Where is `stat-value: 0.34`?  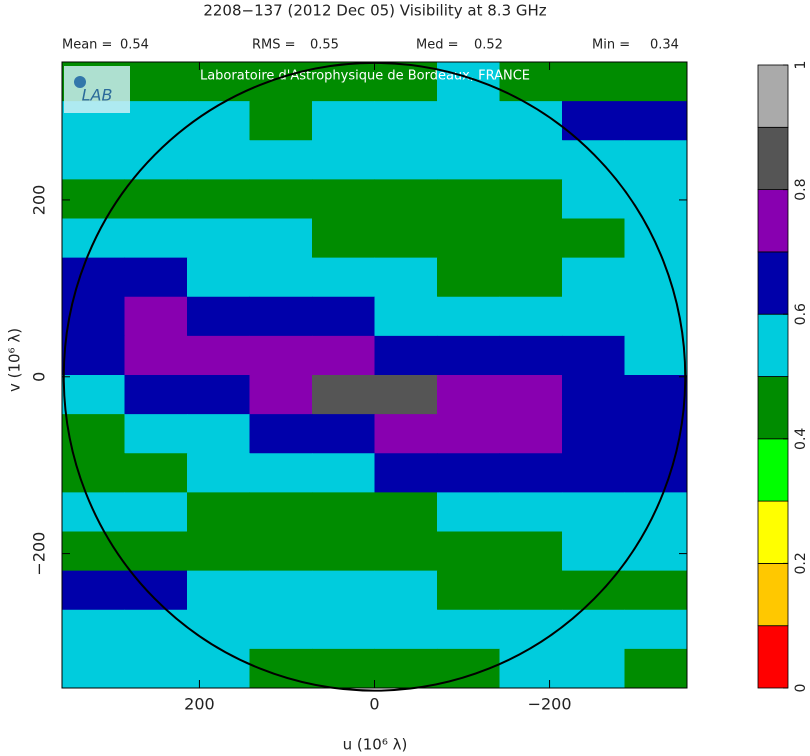 stat-value: 0.34 is located at coordinates (664, 45).